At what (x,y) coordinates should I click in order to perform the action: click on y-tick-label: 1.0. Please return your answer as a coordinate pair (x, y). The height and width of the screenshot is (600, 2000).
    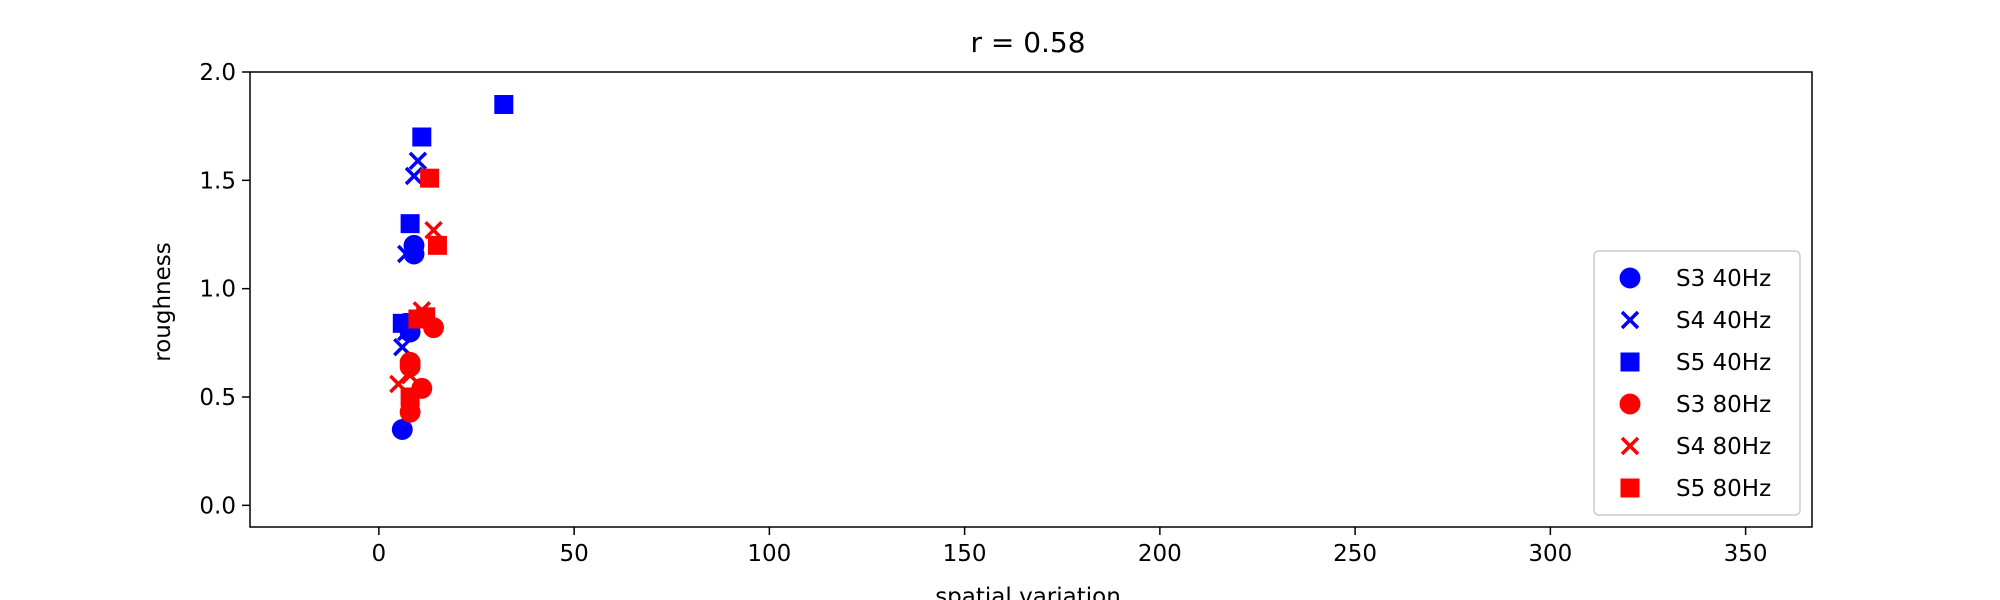
    Looking at the image, I should click on (217, 290).